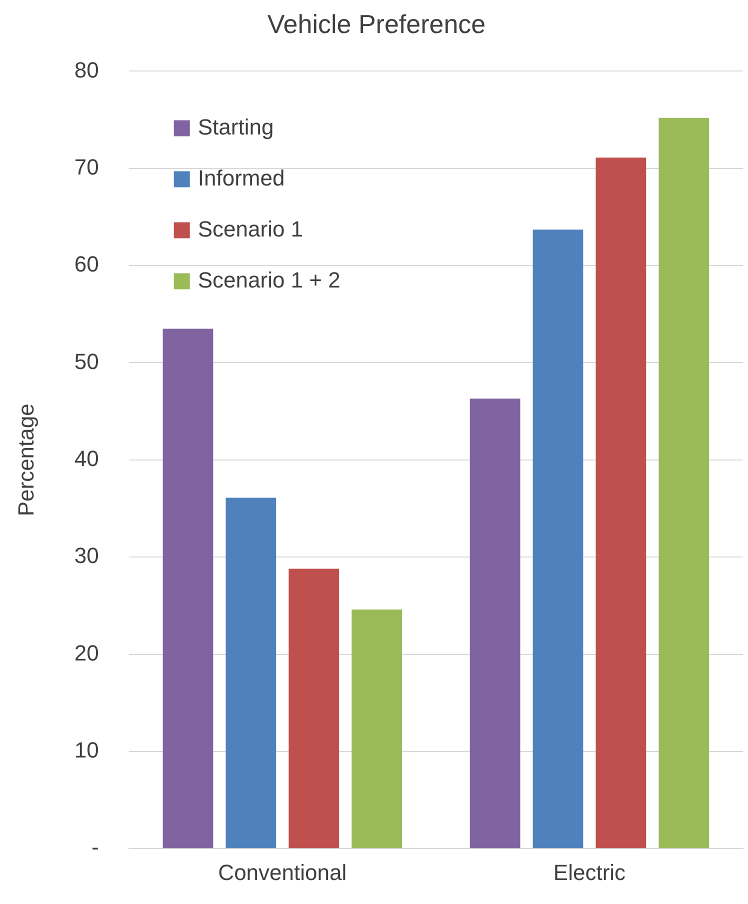 The height and width of the screenshot is (904, 748). I want to click on y-tick-label: 60, so click(86, 264).